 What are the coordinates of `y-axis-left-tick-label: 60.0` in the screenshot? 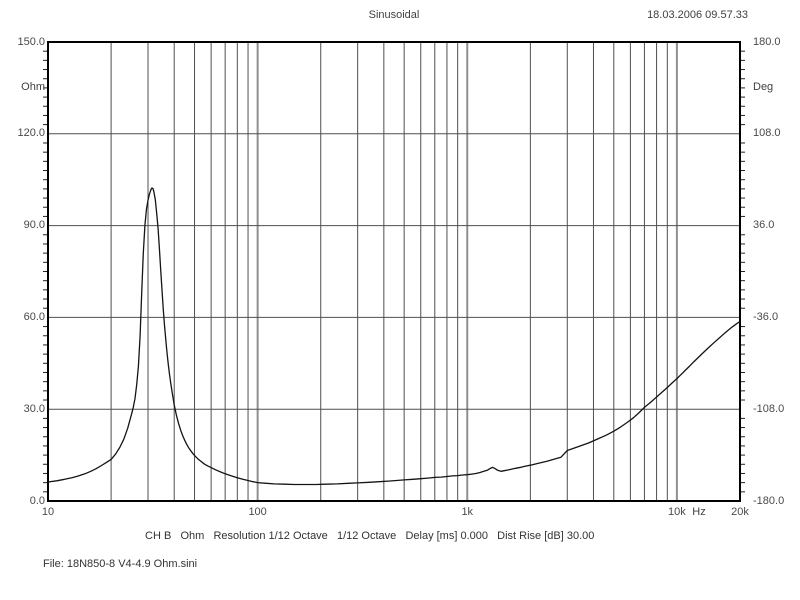 It's located at (34, 316).